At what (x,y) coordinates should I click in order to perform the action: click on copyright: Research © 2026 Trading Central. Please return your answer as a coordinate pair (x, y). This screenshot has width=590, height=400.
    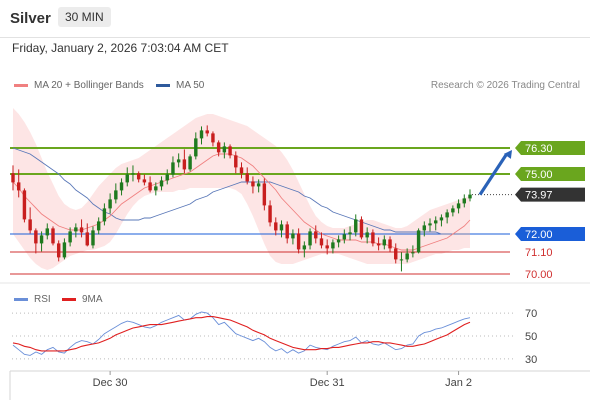
    Looking at the image, I should click on (505, 85).